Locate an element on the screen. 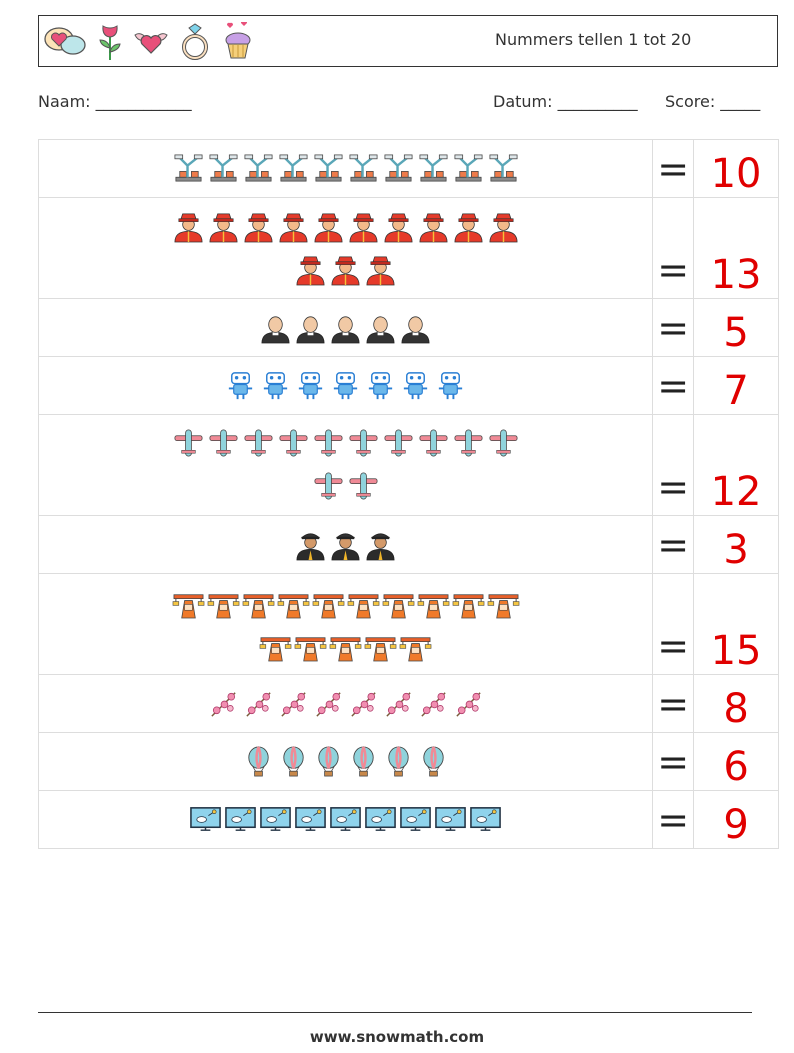  header-box: Nummers tellen 1 tot 20 is located at coordinates (408, 41).